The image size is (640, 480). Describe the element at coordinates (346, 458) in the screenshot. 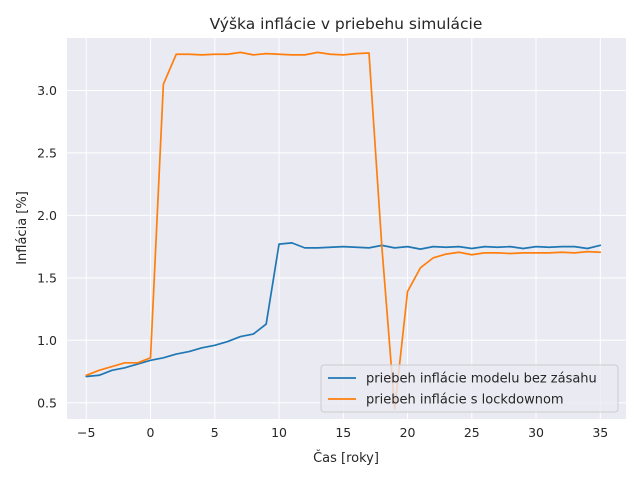

I see `x-axis-label: Čas [roky]` at that location.